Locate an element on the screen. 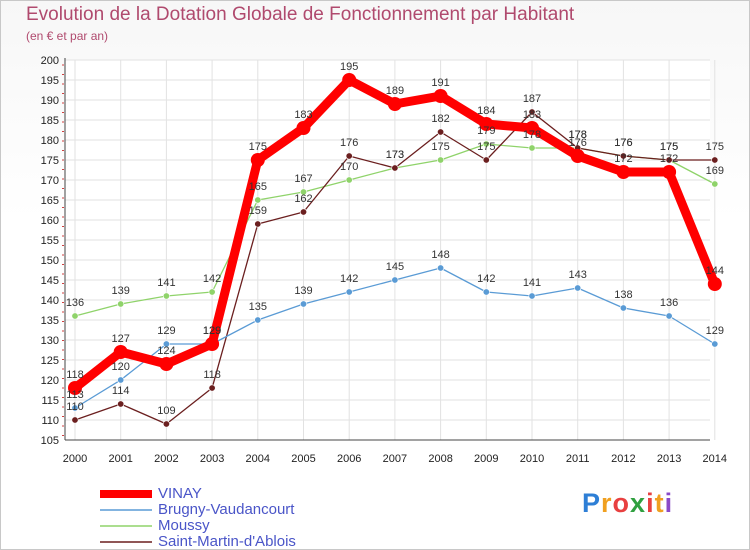 Image resolution: width=750 pixels, height=550 pixels. data-label: 138 is located at coordinates (623, 295).